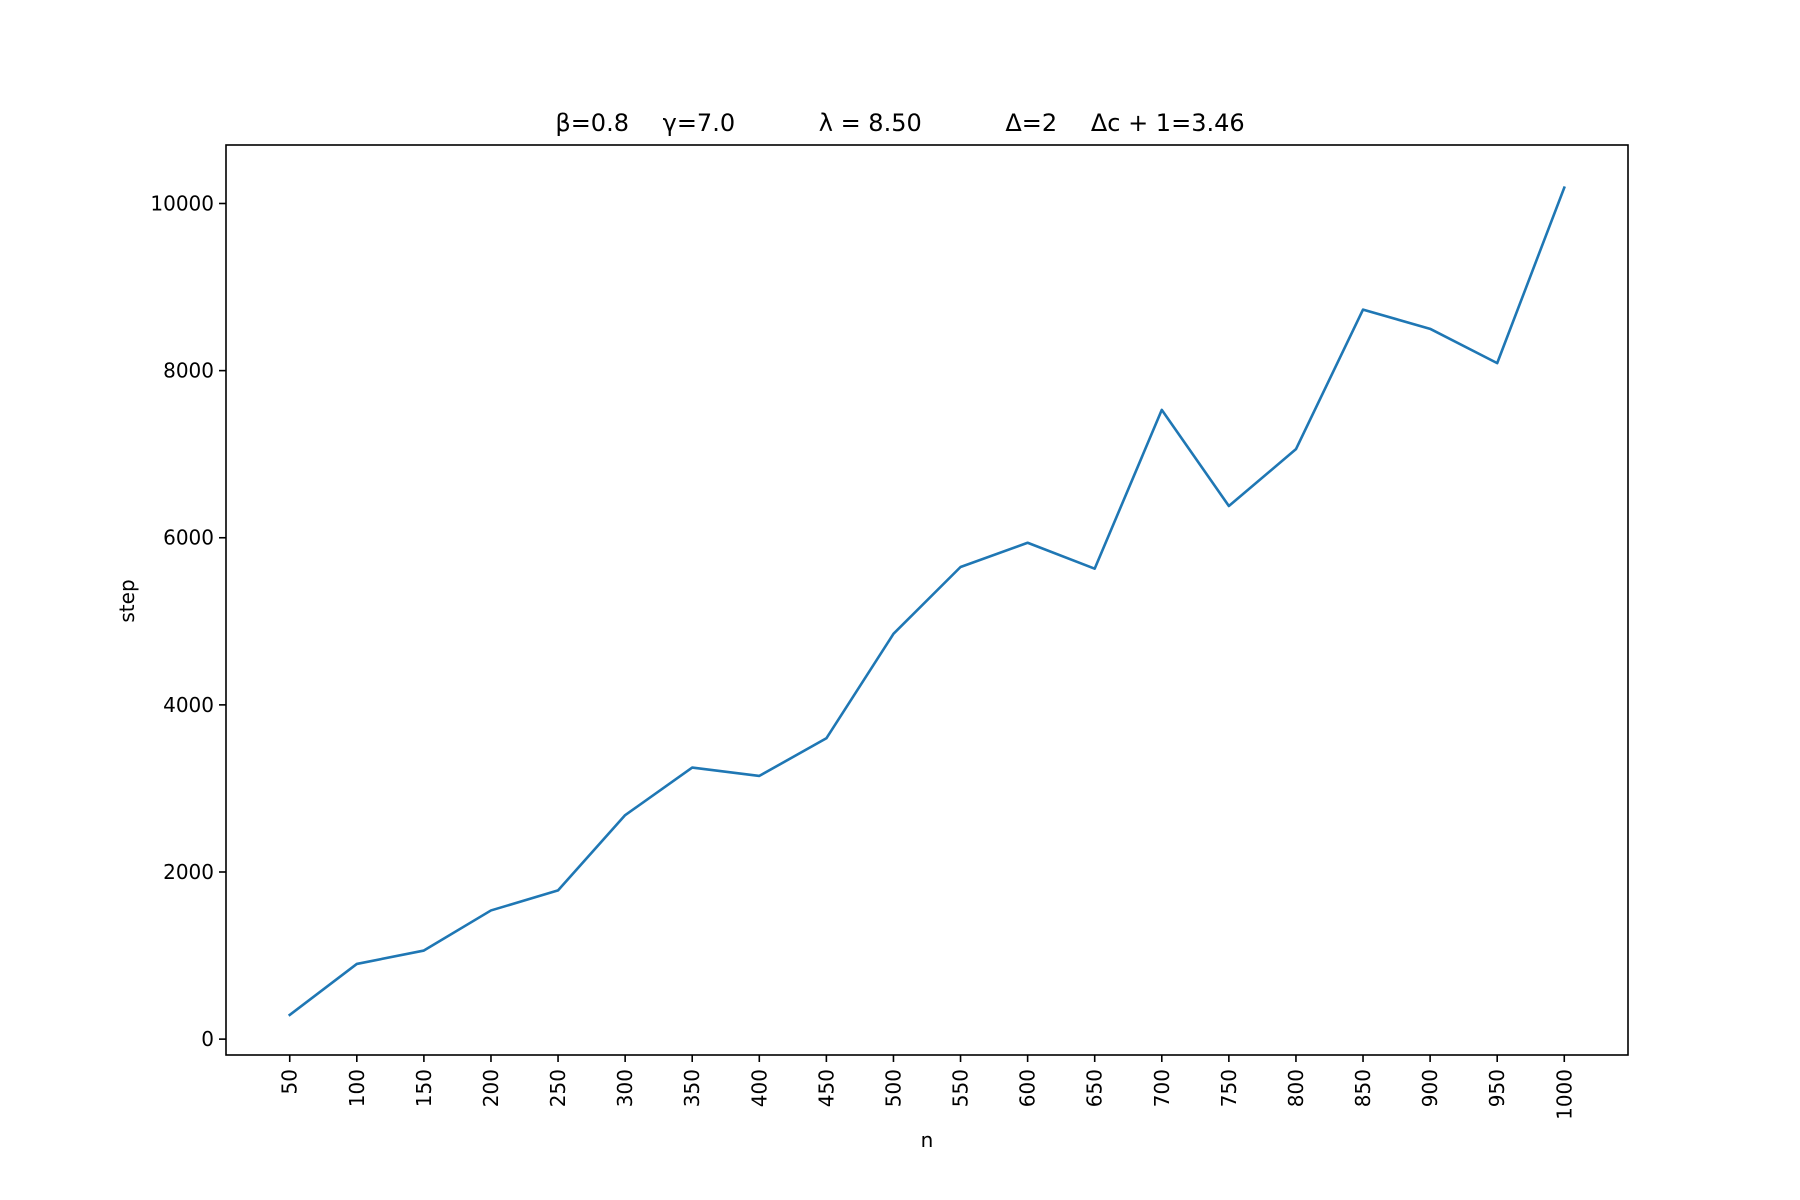 This screenshot has height=1200, width=1800. What do you see at coordinates (699, 123) in the screenshot?
I see `title-gamma: γ=7.0` at bounding box center [699, 123].